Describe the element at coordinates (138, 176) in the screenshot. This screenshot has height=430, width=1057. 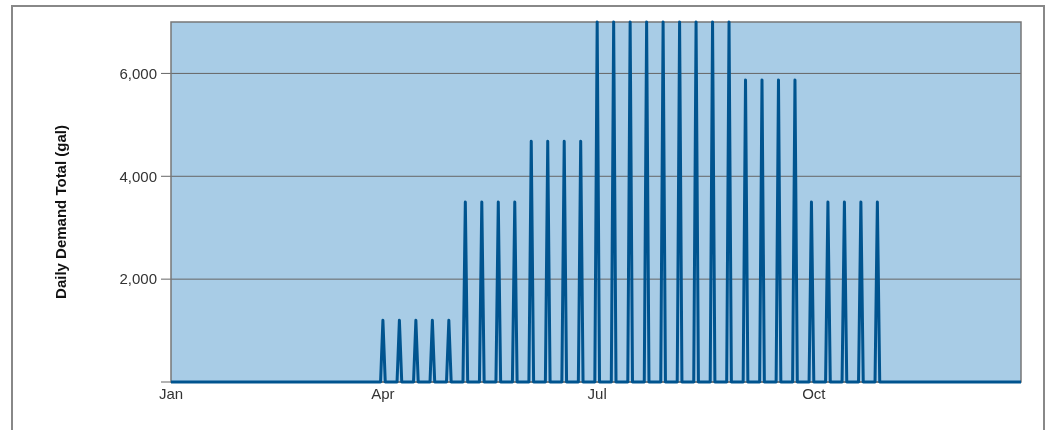
I see `y-tick-label: 4,000` at that location.